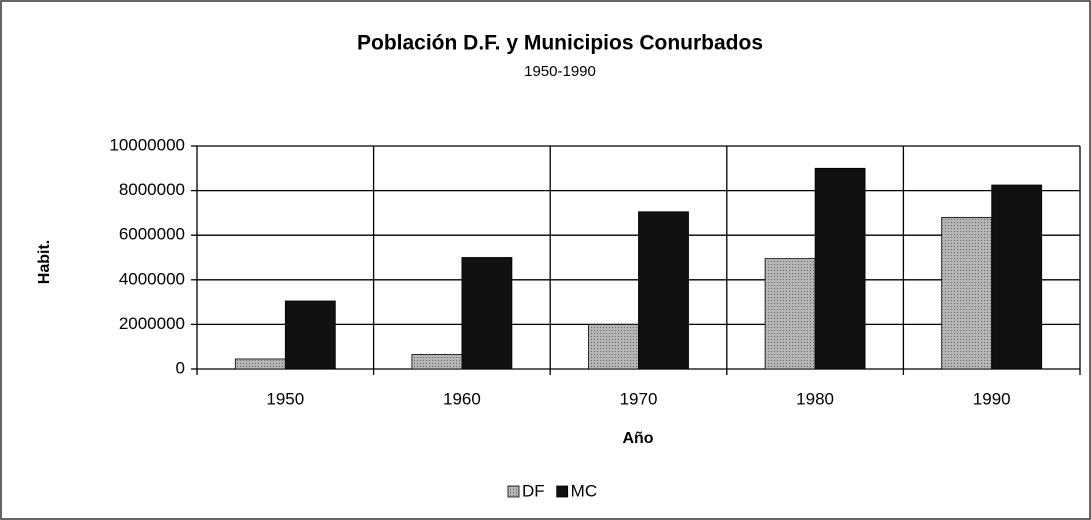 The width and height of the screenshot is (1091, 520). I want to click on y-tick-label: 4000000, so click(152, 278).